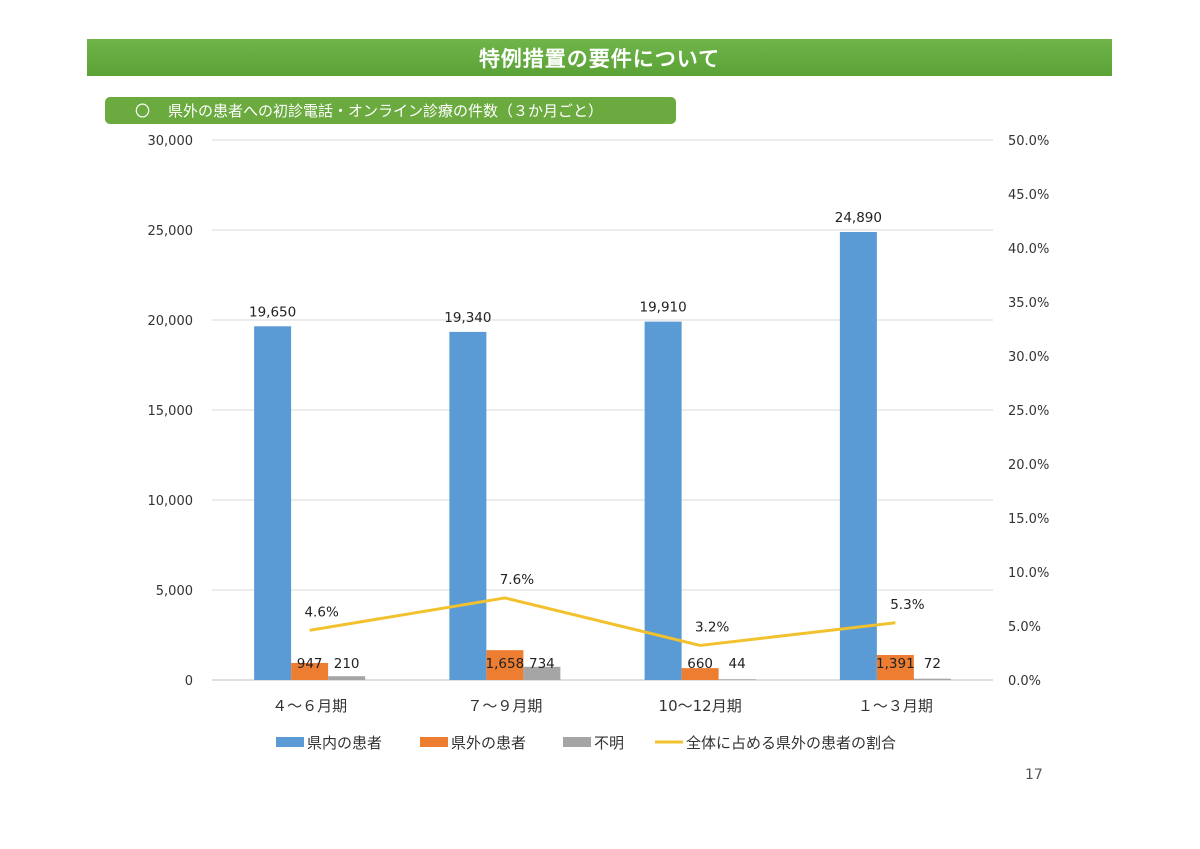 Image resolution: width=1200 pixels, height=849 pixels. I want to click on bar-data-label: 1,658, so click(505, 664).